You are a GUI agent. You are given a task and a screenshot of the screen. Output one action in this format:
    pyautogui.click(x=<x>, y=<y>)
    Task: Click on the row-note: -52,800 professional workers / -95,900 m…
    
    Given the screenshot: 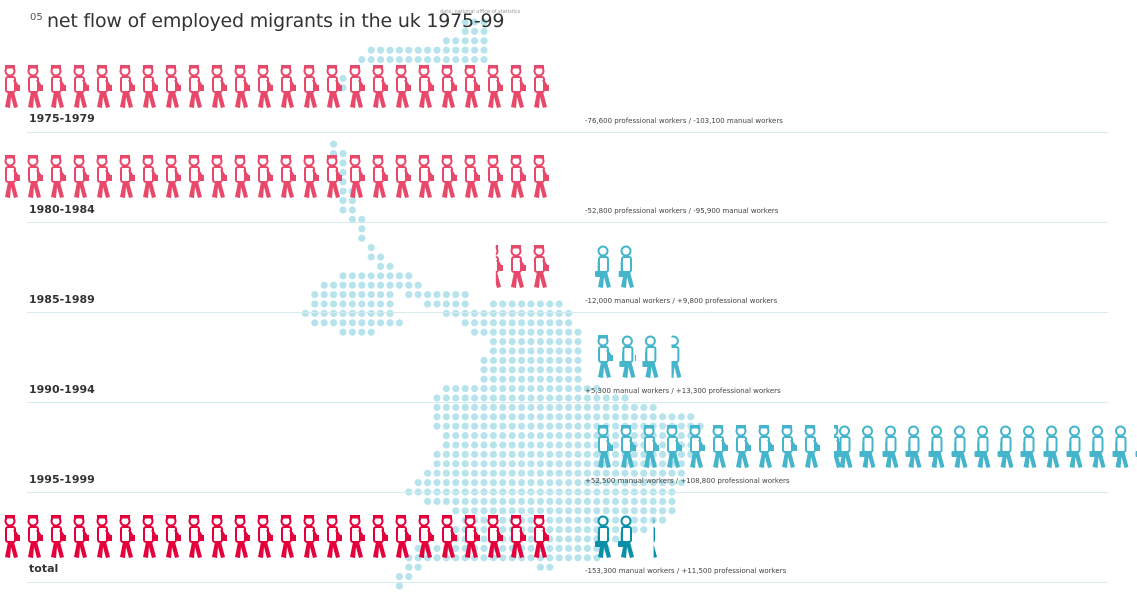 What is the action you would take?
    pyautogui.click(x=682, y=211)
    